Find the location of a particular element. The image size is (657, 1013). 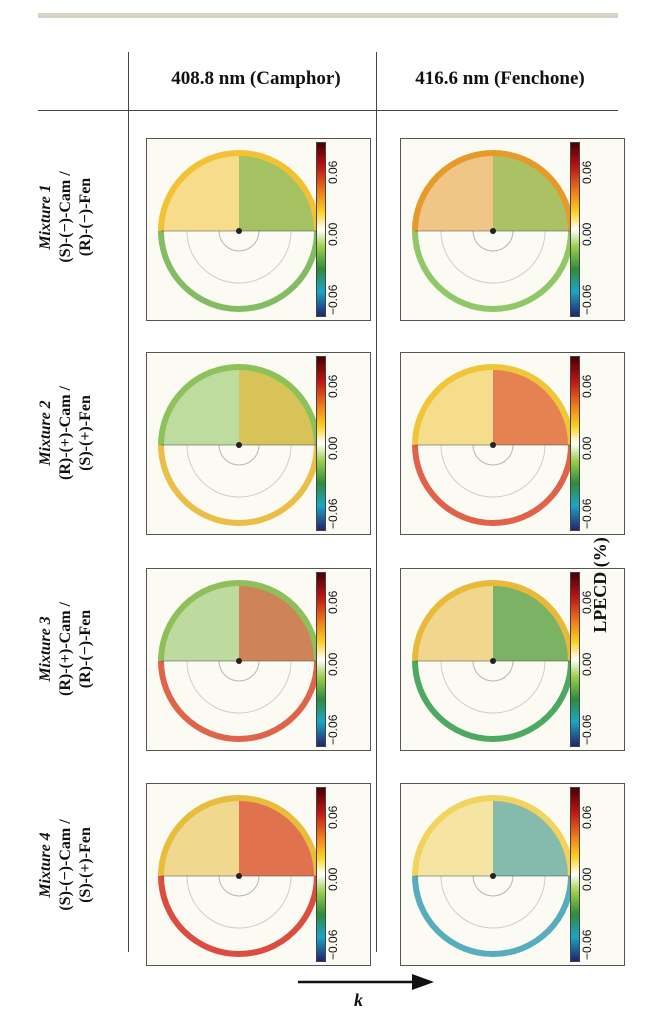

top-rule is located at coordinates (328, 15).